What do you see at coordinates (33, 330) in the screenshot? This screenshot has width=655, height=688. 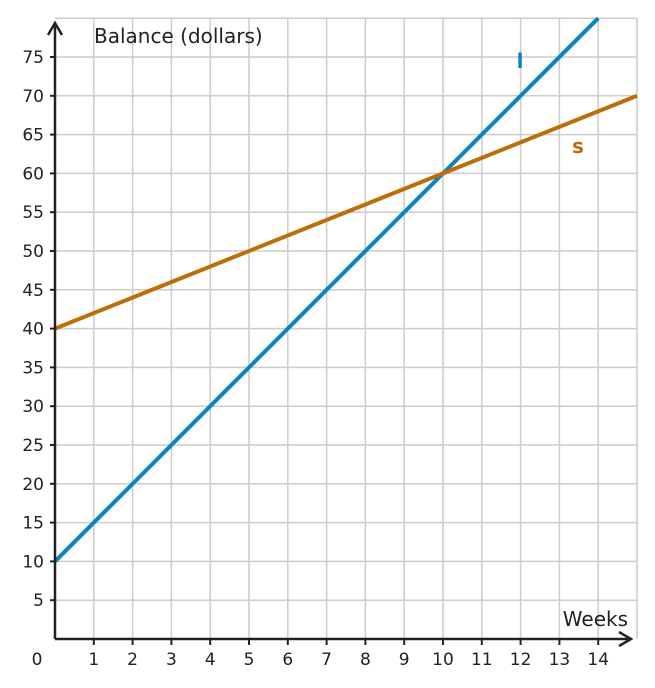 I see `y-tick-label: 40` at bounding box center [33, 330].